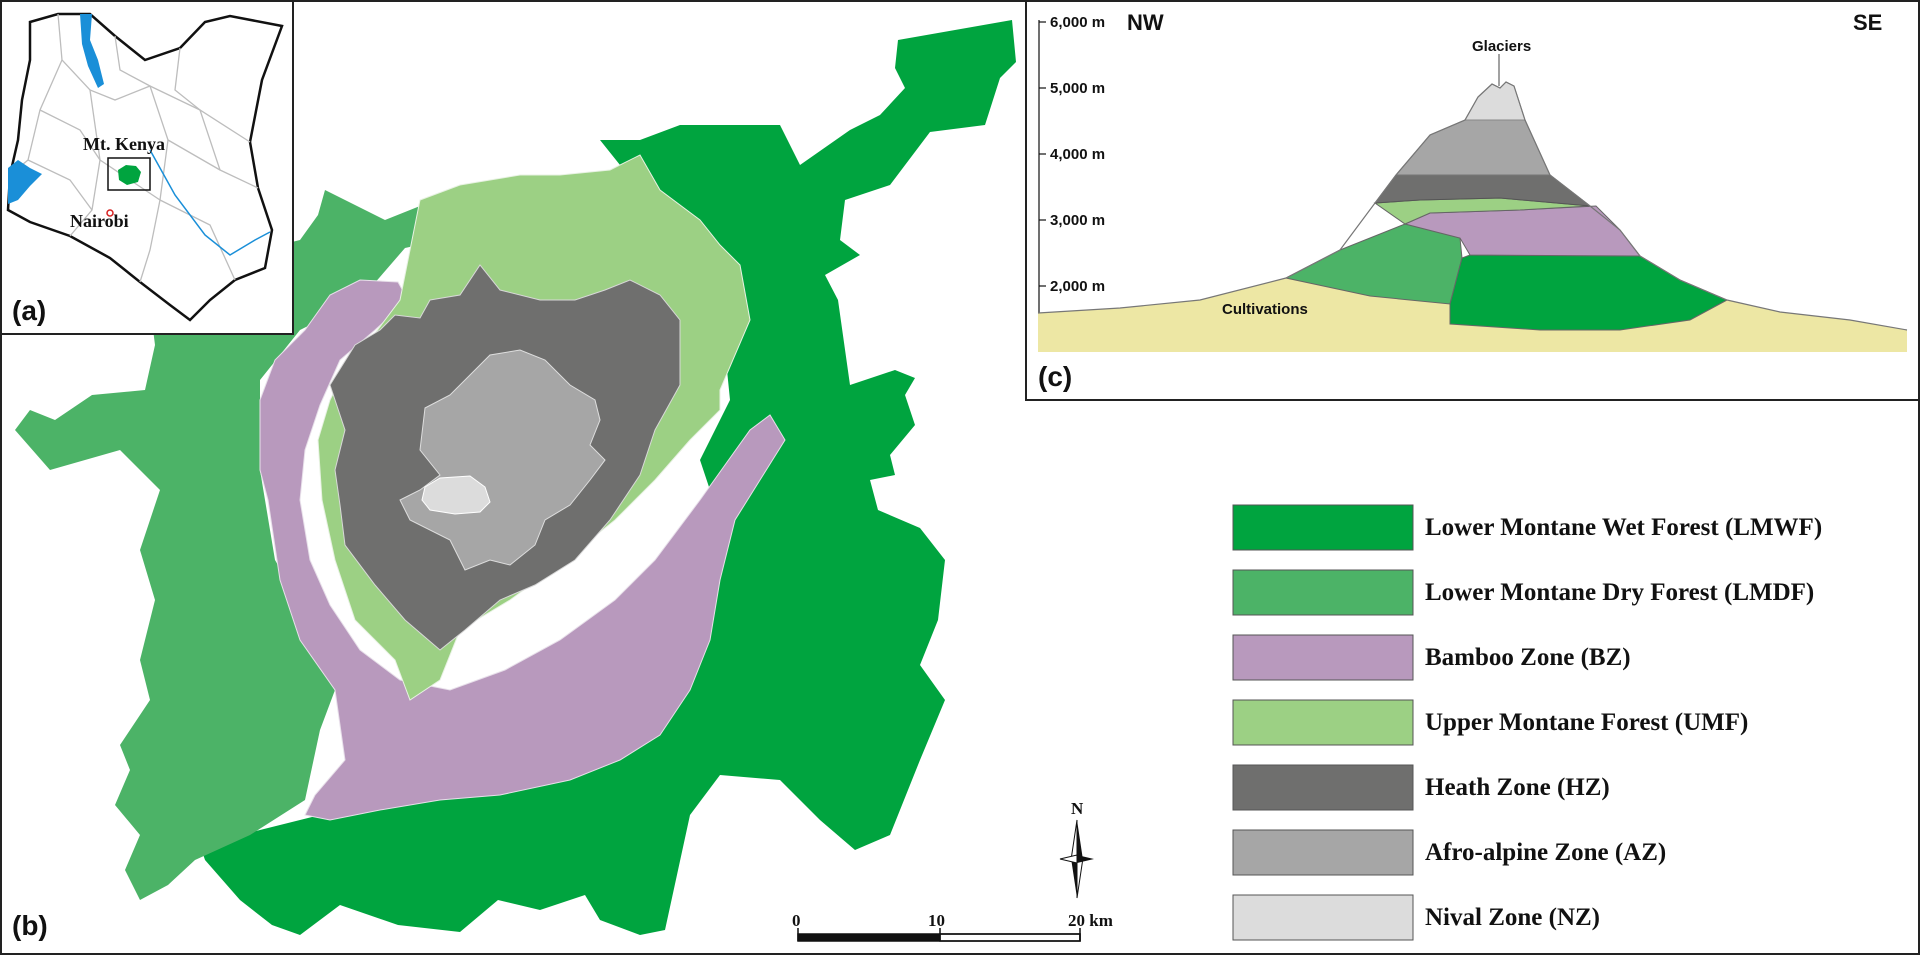  Describe the element at coordinates (1323, 592) in the screenshot. I see `legend-swatch-lmdf` at that location.